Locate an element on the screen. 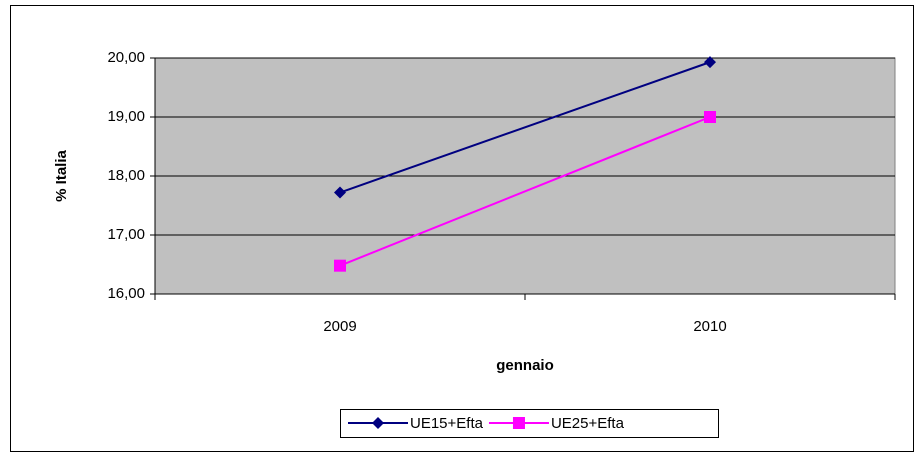 Image resolution: width=916 pixels, height=454 pixels. y-tick-label: 20,00 is located at coordinates (126, 57).